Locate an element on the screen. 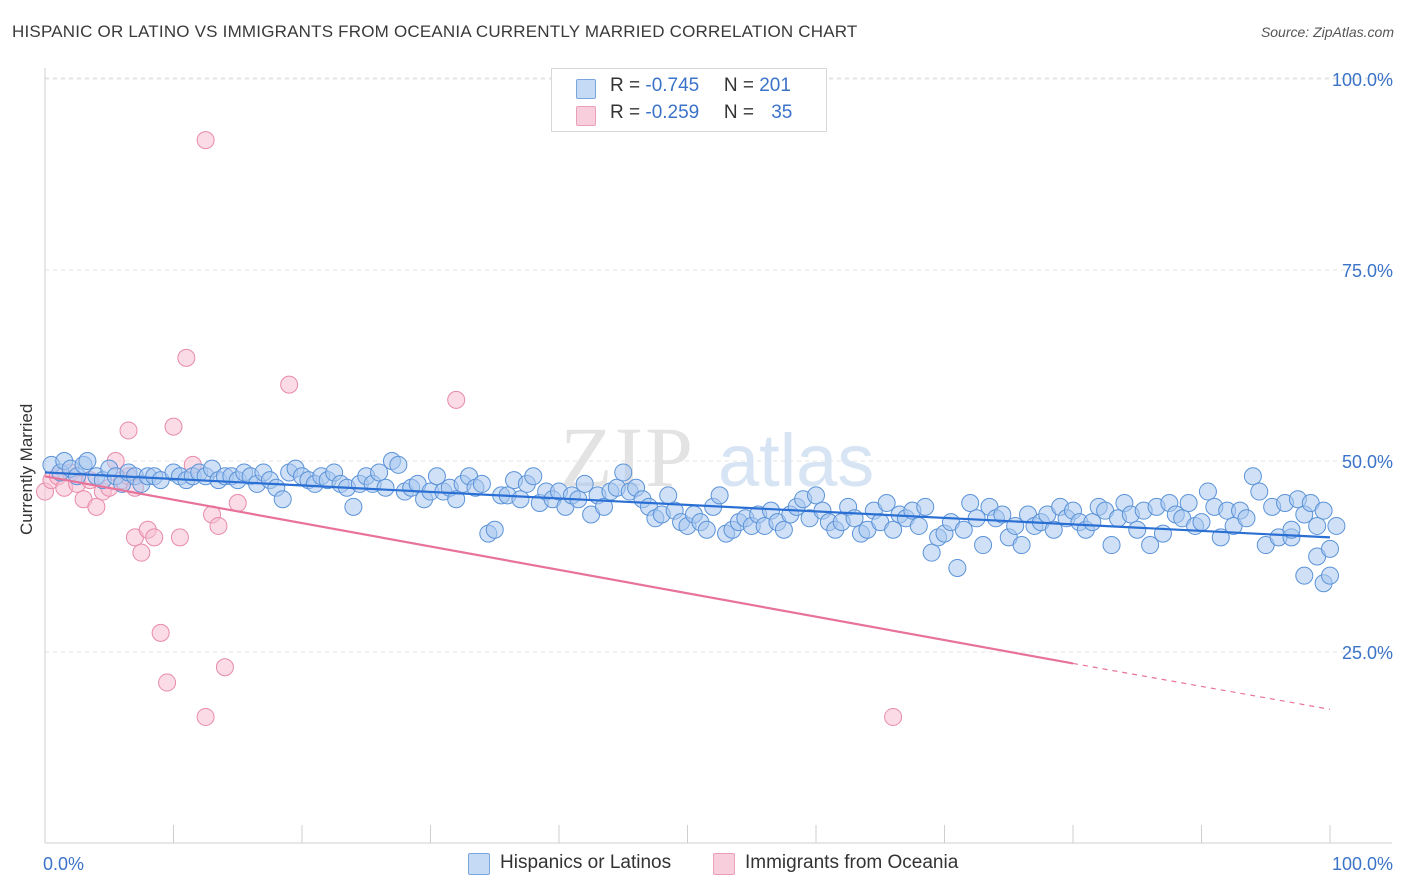 The height and width of the screenshot is (892, 1406). series-hispanic-points is located at coordinates (694, 522).